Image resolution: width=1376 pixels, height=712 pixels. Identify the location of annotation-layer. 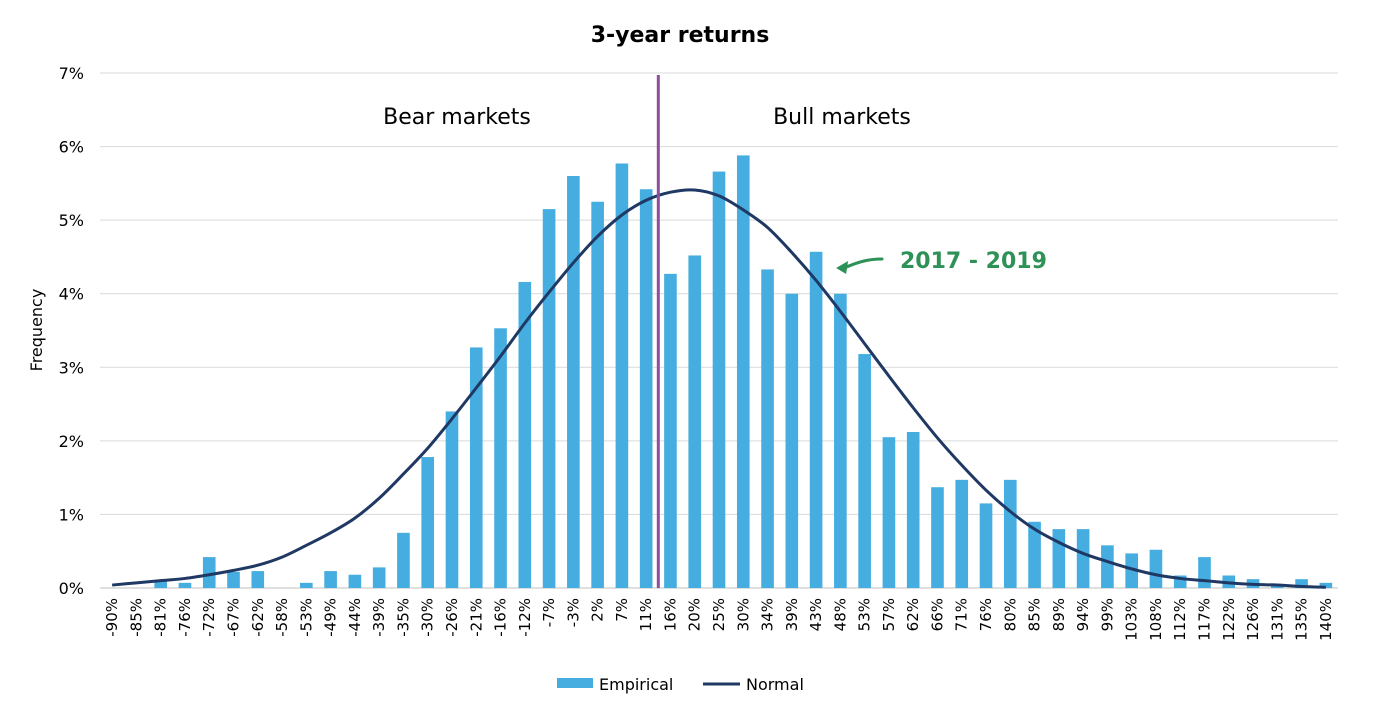
(860, 265).